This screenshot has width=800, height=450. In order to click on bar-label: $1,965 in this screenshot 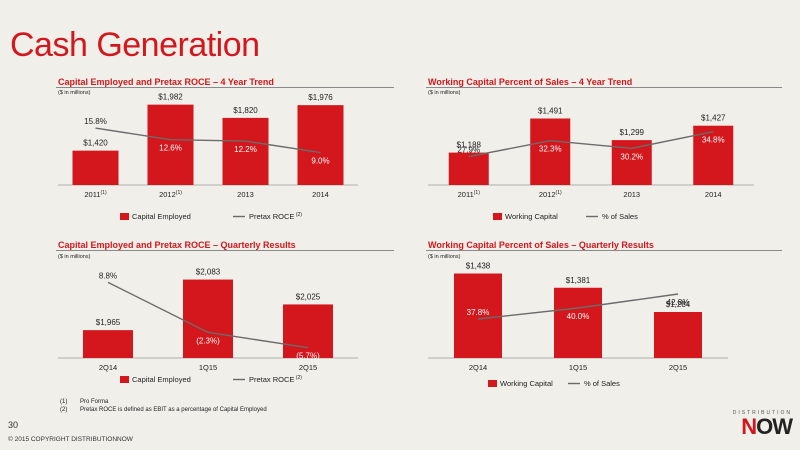, I will do `click(108, 322)`.